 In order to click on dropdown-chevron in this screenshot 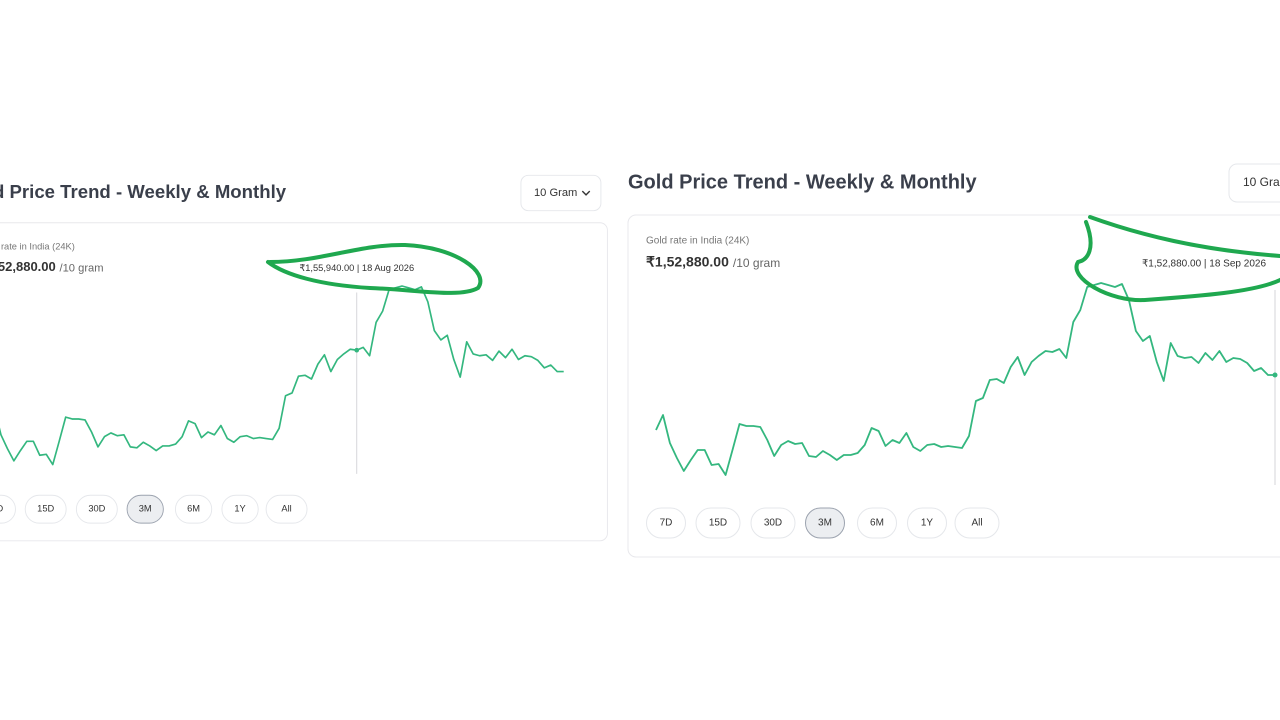, I will do `click(586, 193)`.